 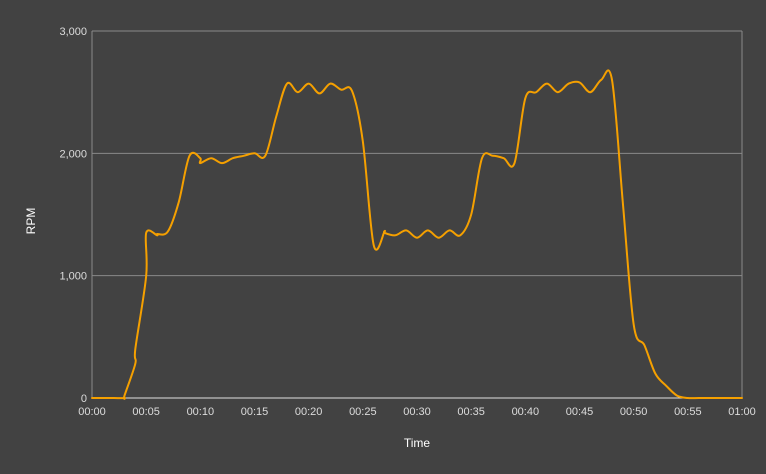 What do you see at coordinates (309, 412) in the screenshot?
I see `x-tick-label: 00:20` at bounding box center [309, 412].